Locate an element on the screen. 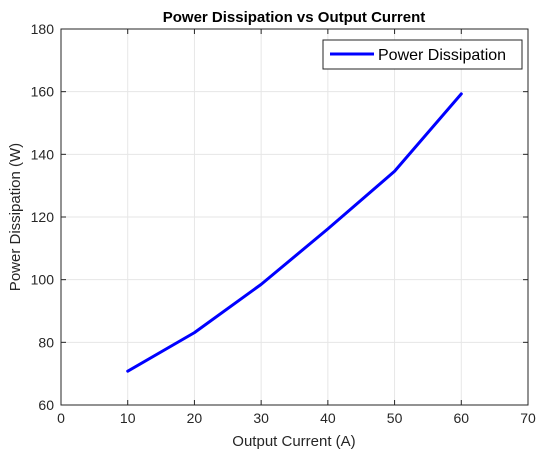 Image resolution: width=544 pixels, height=453 pixels. y-tick-label: 80 is located at coordinates (46, 342).